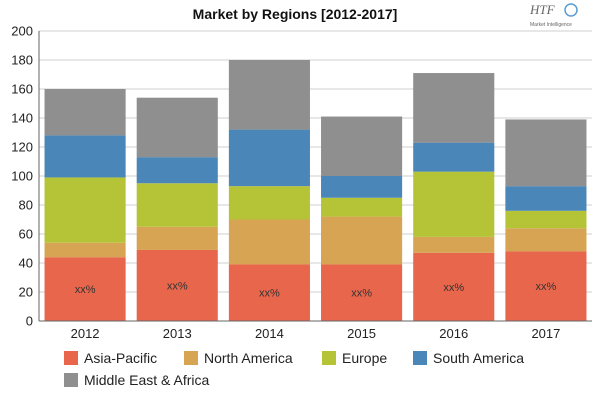  Describe the element at coordinates (22, 118) in the screenshot. I see `y-tick-label: 140` at that location.